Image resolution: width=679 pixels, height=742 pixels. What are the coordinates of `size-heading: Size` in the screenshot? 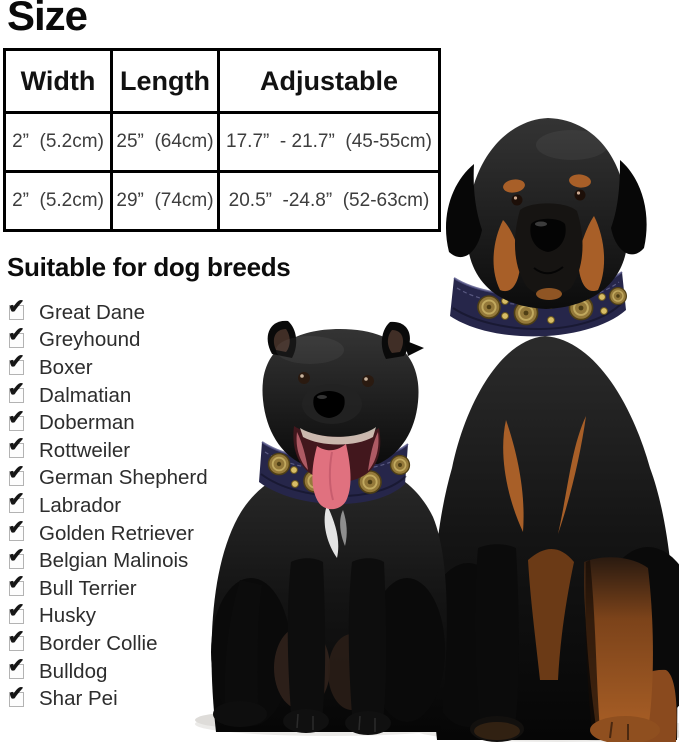 It's located at (47, 19).